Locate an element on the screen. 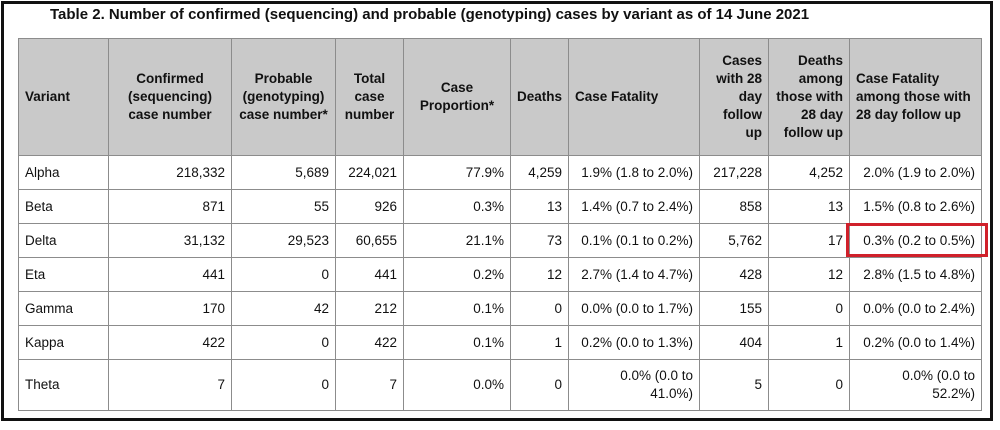  cell-probable: 5,689 is located at coordinates (283, 172).